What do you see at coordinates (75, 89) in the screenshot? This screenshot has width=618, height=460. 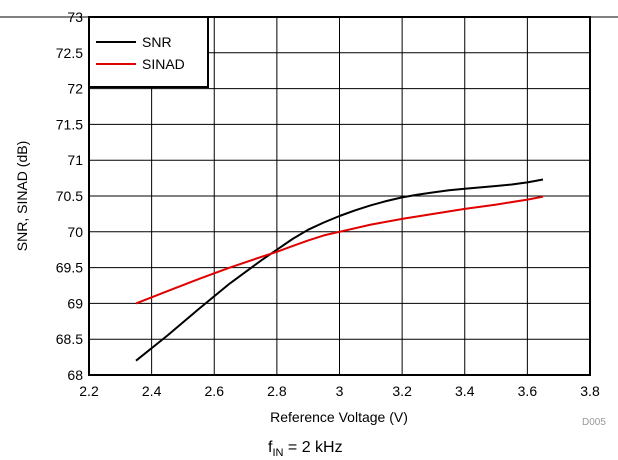 I see `y-tick-label-8: 72` at bounding box center [75, 89].